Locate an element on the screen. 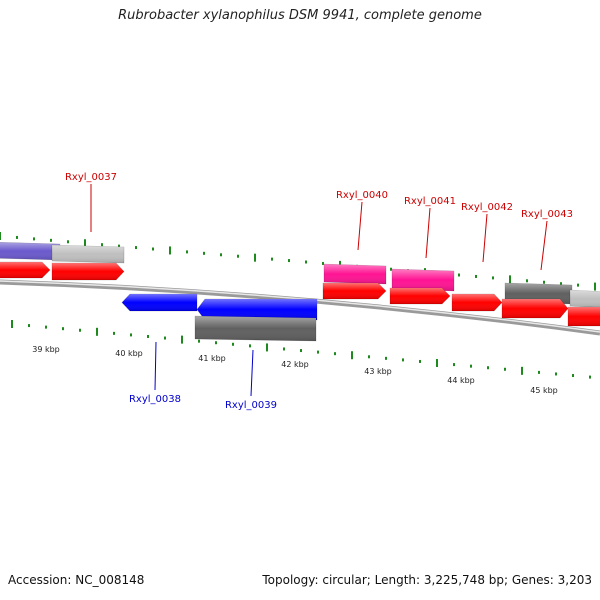  kbp-label: 41 kbp is located at coordinates (212, 358).